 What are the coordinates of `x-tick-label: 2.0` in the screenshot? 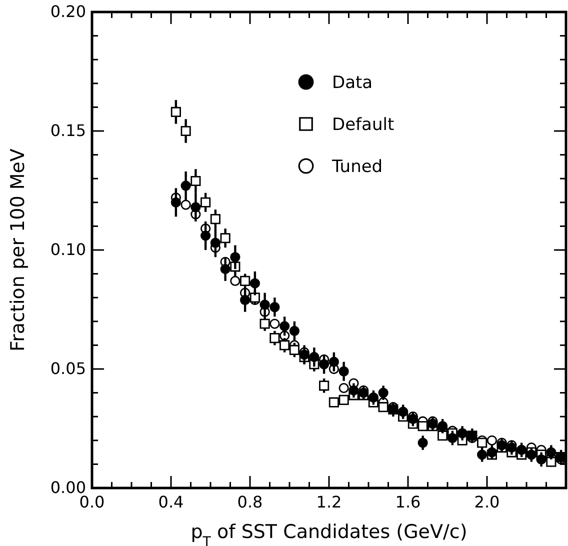 It's located at (487, 502).